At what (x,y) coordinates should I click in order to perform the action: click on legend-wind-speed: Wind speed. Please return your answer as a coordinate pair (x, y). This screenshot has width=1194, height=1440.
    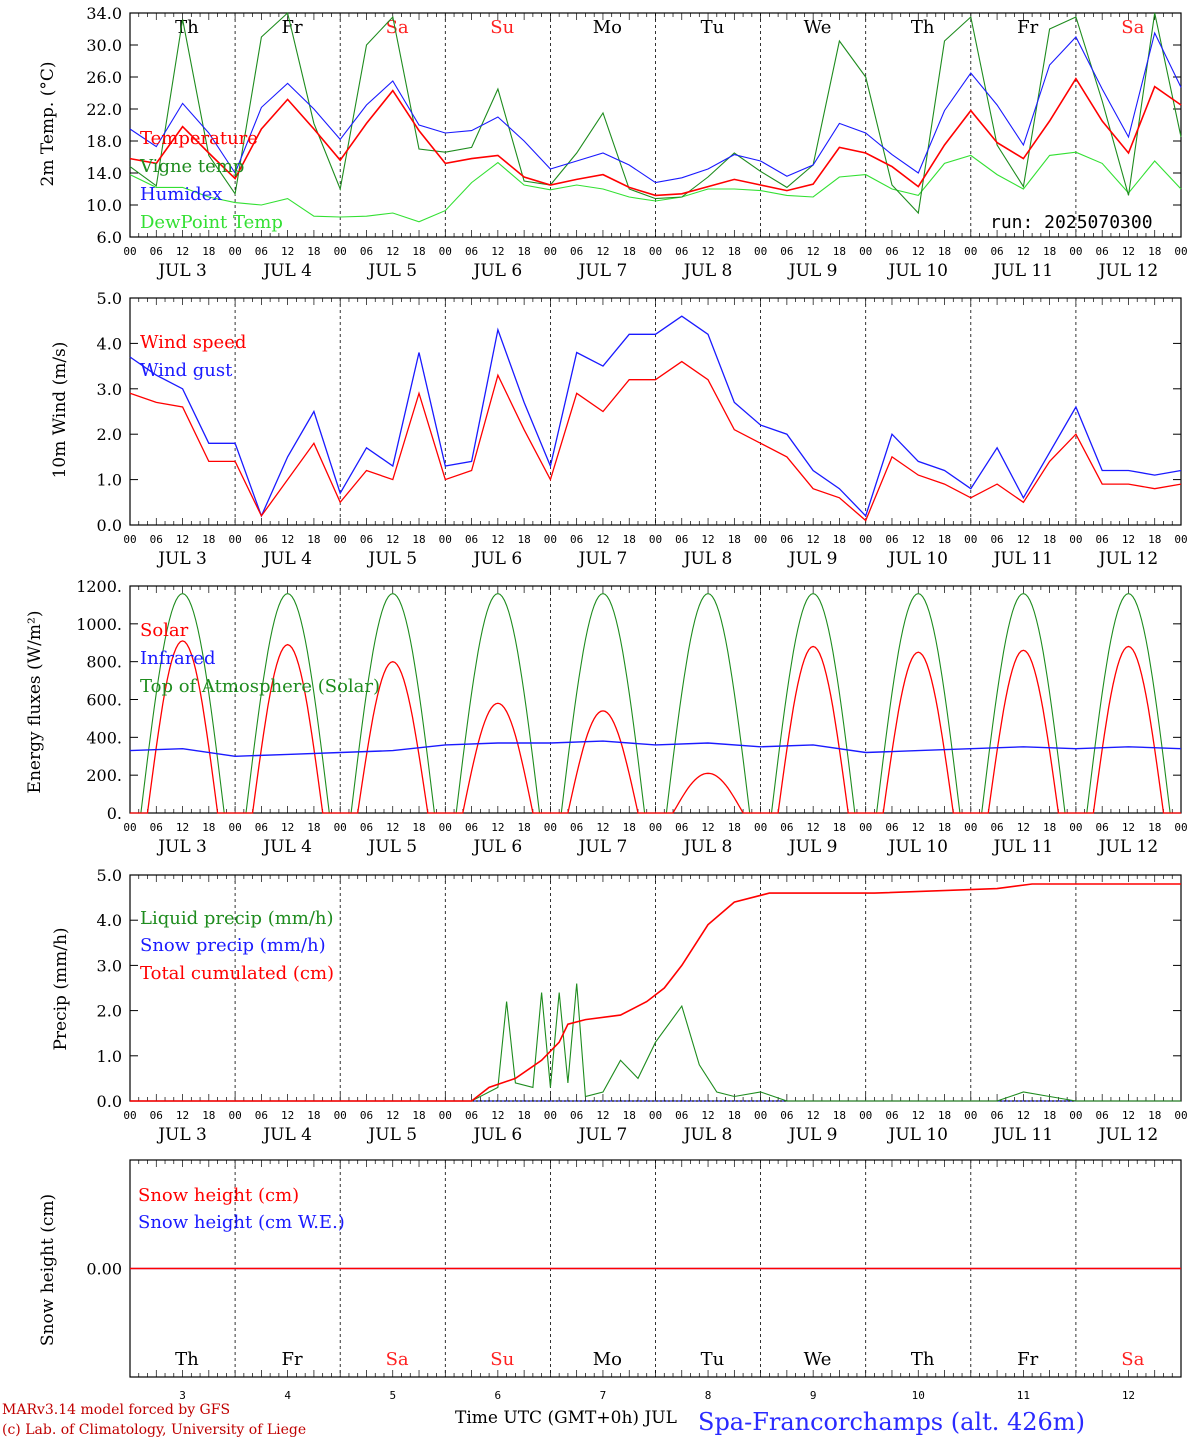
    Looking at the image, I should click on (193, 342).